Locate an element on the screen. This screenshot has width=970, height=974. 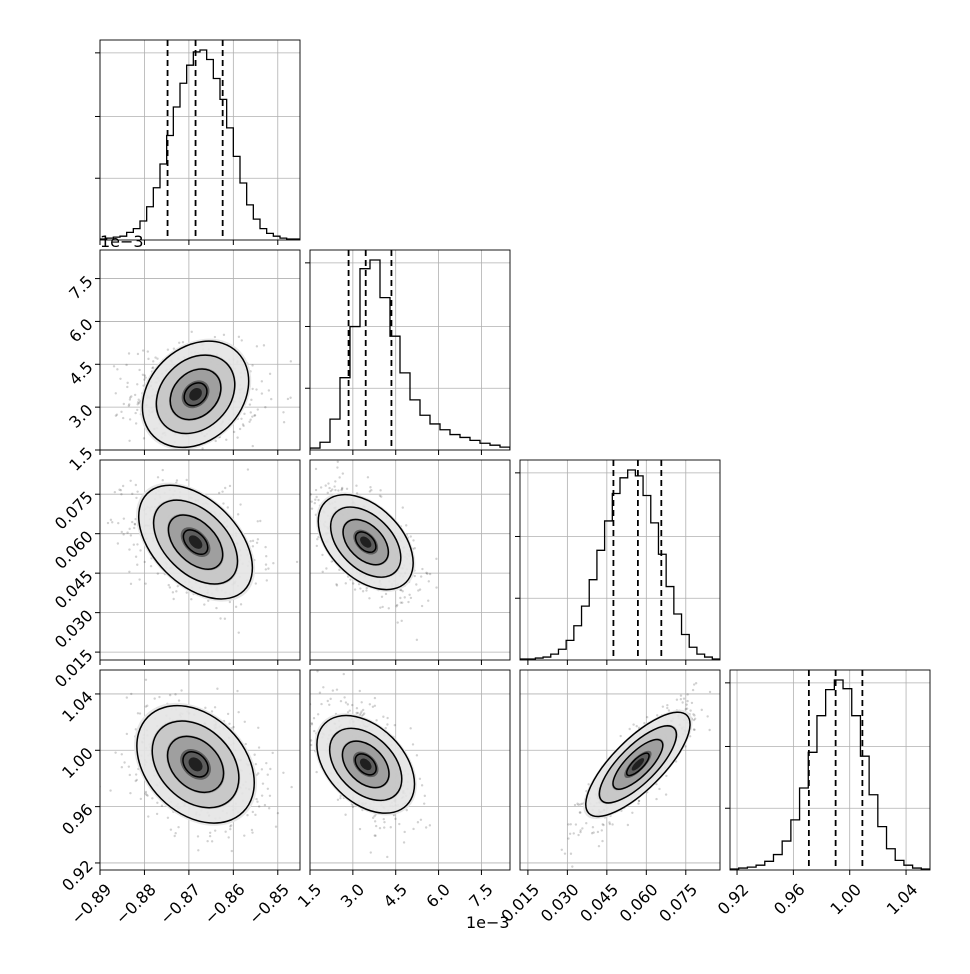
y-tick-label: 1.00 is located at coordinates (77, 763).